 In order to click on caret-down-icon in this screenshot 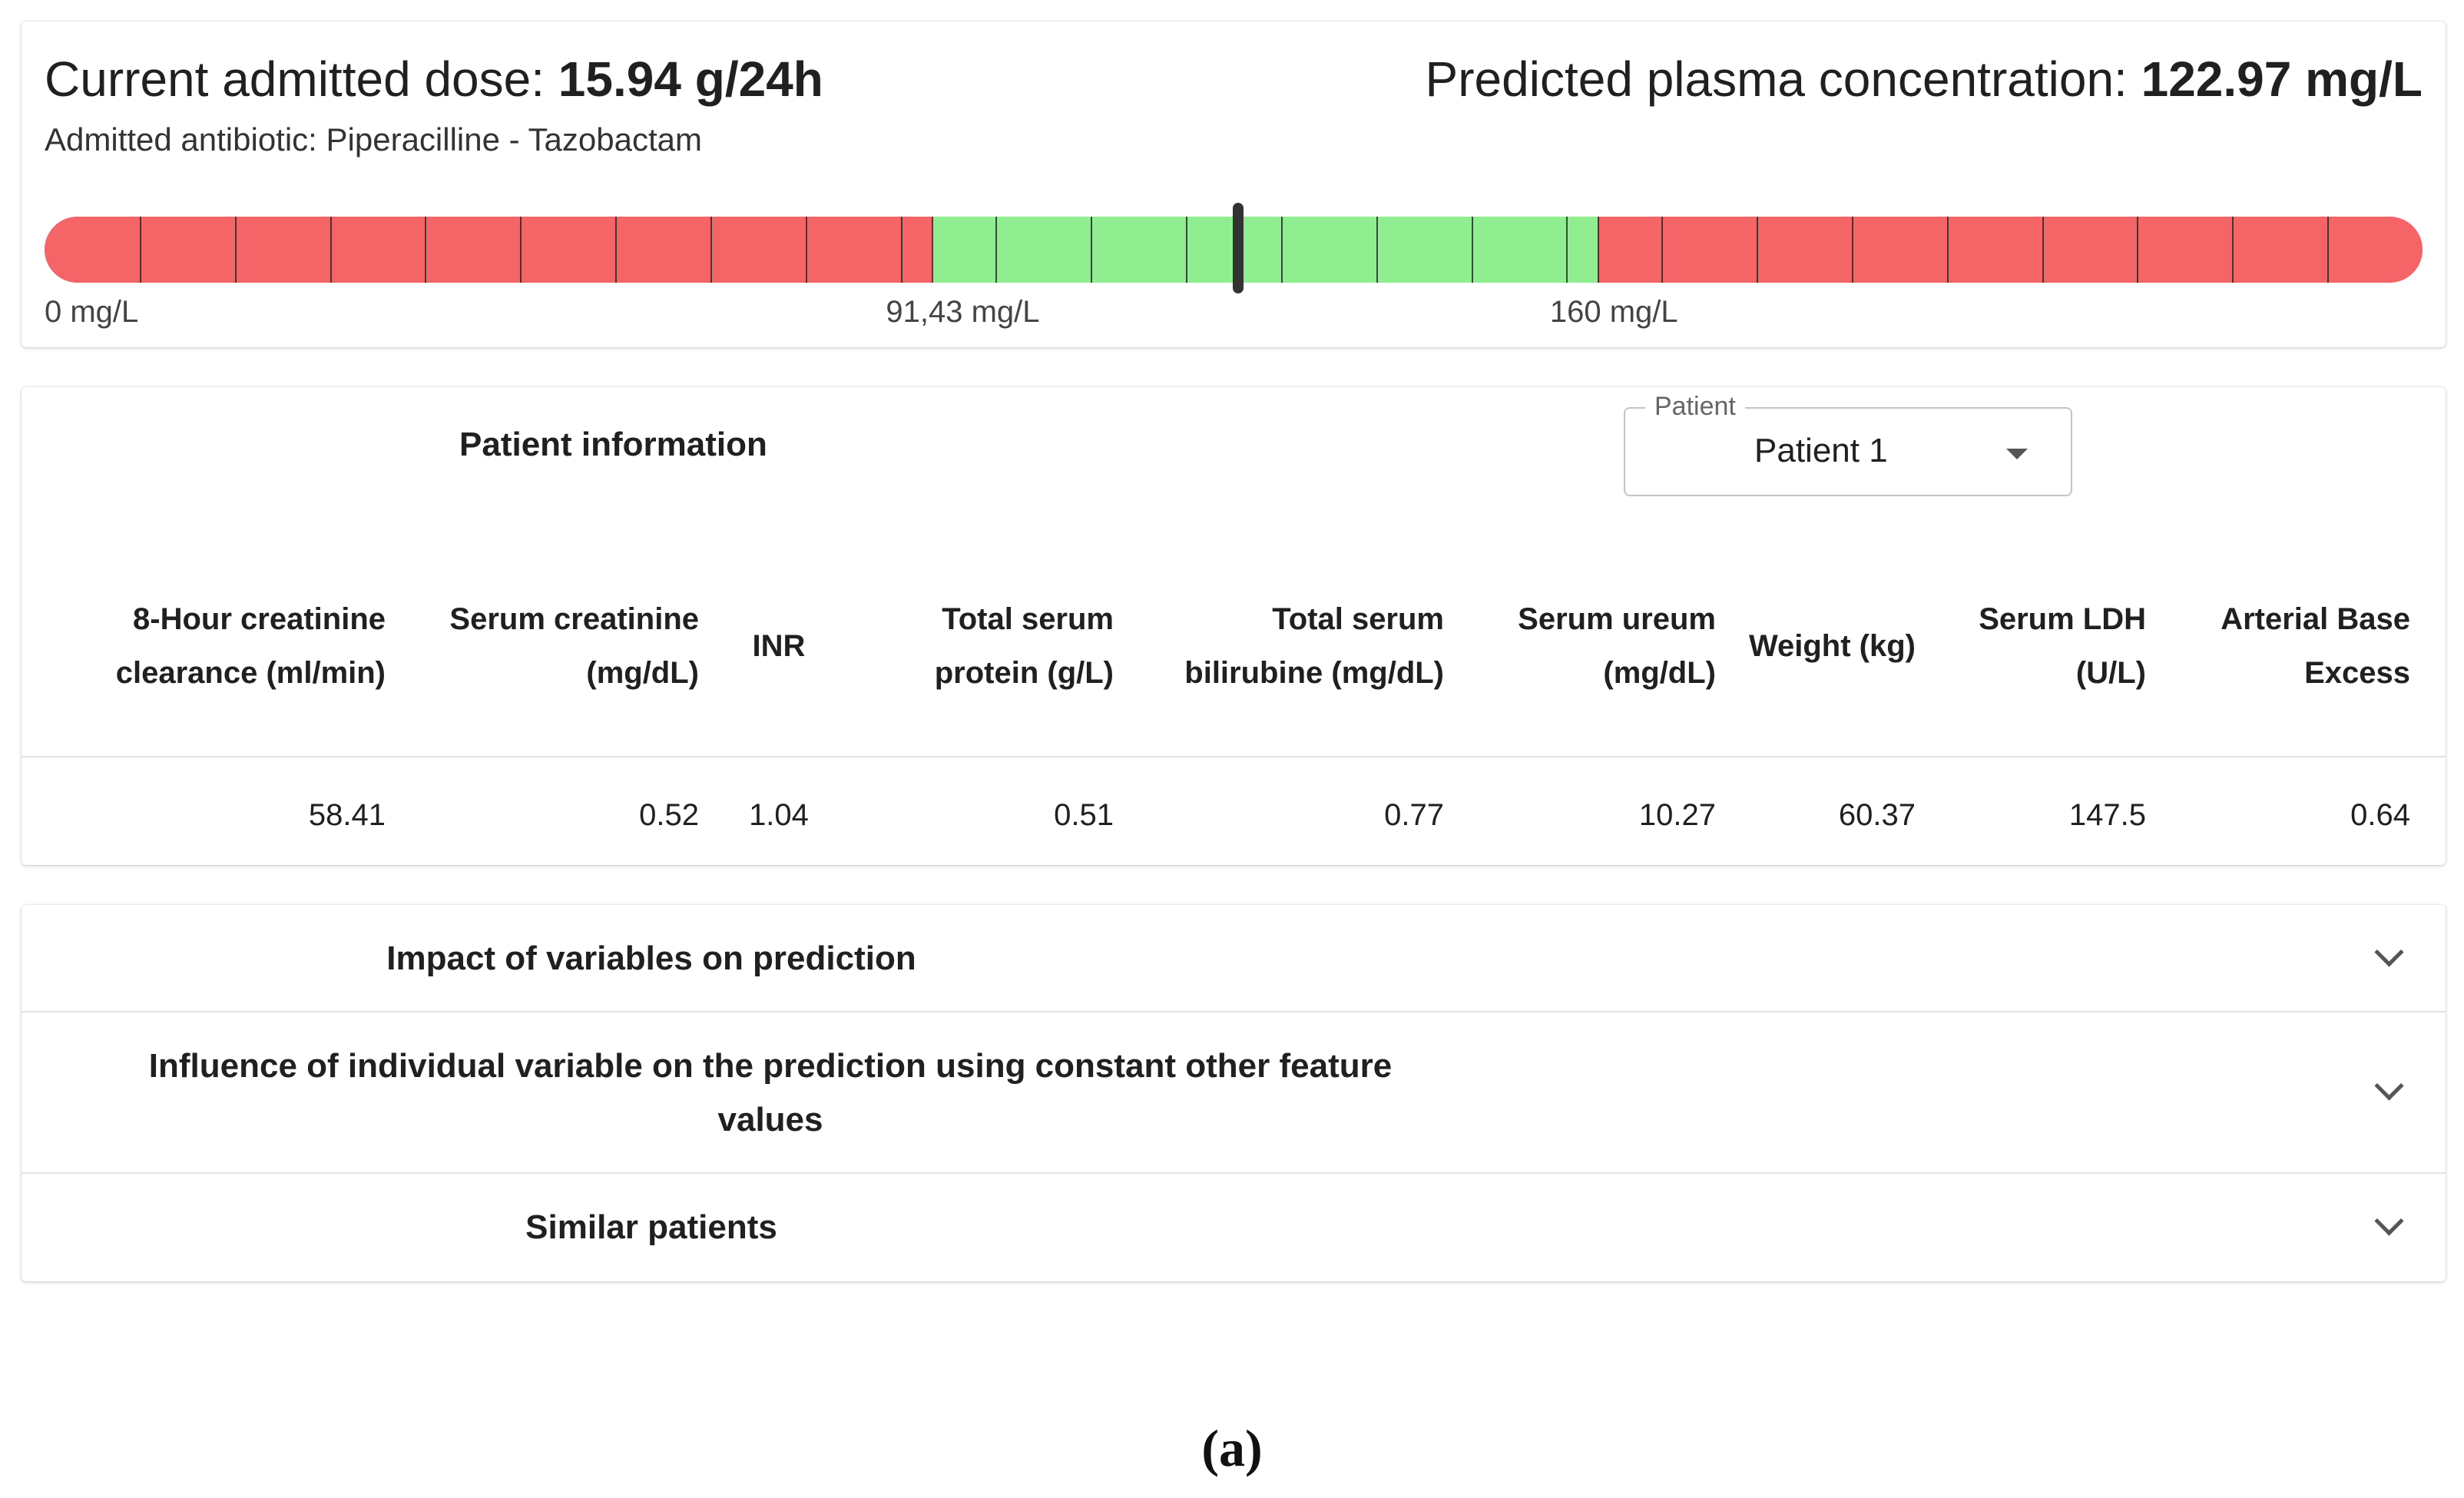, I will do `click(2017, 454)`.